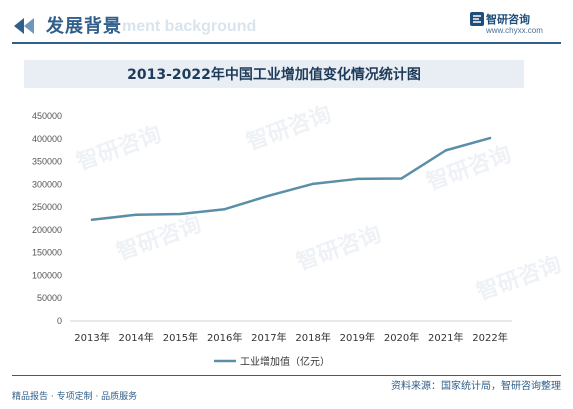 The image size is (573, 409). Describe the element at coordinates (268, 337) in the screenshot. I see `x-tick-label: 2017年` at that location.